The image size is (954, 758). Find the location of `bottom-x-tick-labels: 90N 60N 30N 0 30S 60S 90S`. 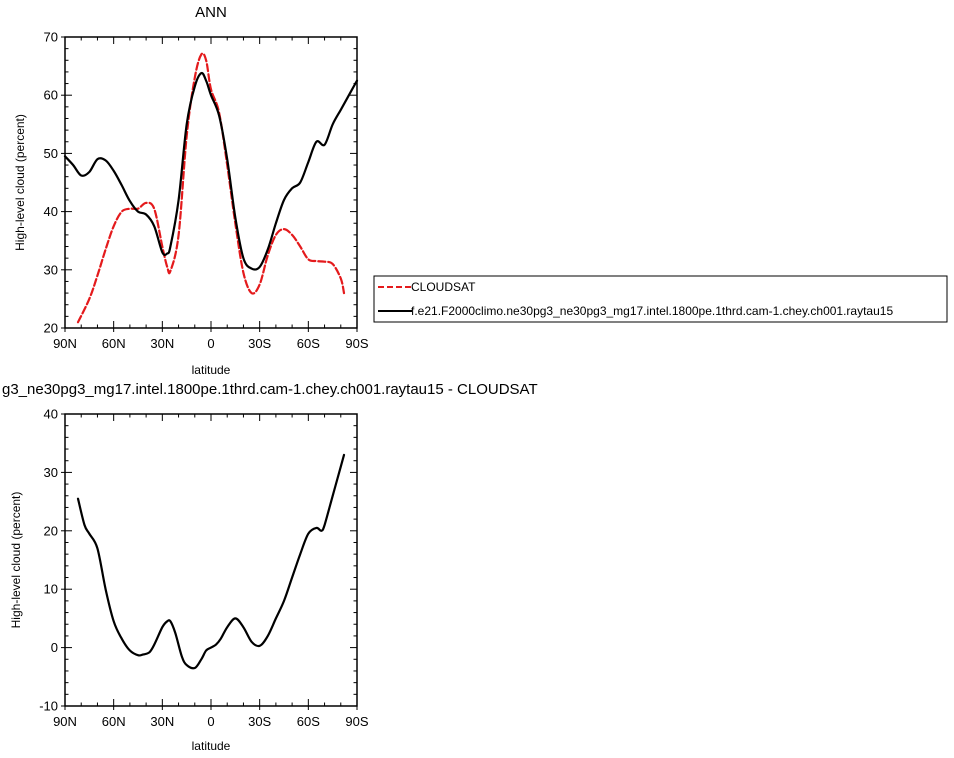

bottom-x-tick-labels: 90N 60N 30N 0 30S 60S 90S is located at coordinates (211, 721).